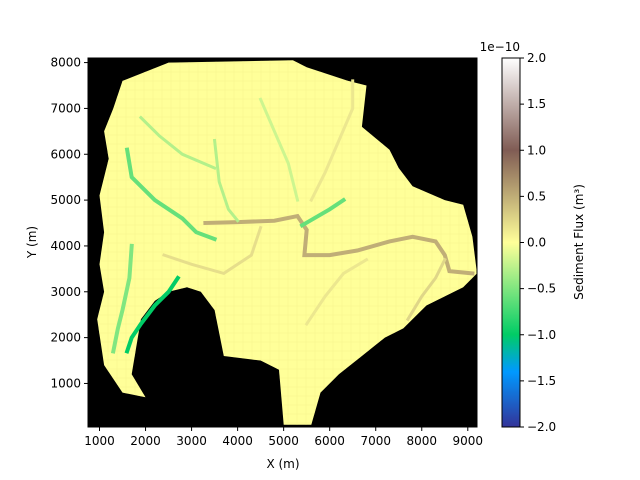  I want to click on x-tick-label-3000: 3000, so click(191, 441).